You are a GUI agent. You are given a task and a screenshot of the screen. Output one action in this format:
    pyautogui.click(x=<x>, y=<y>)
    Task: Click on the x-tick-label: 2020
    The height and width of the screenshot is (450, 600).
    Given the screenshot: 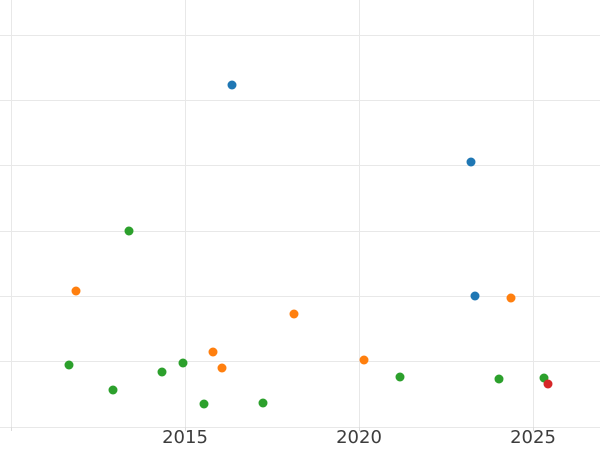 What is the action you would take?
    pyautogui.click(x=359, y=437)
    